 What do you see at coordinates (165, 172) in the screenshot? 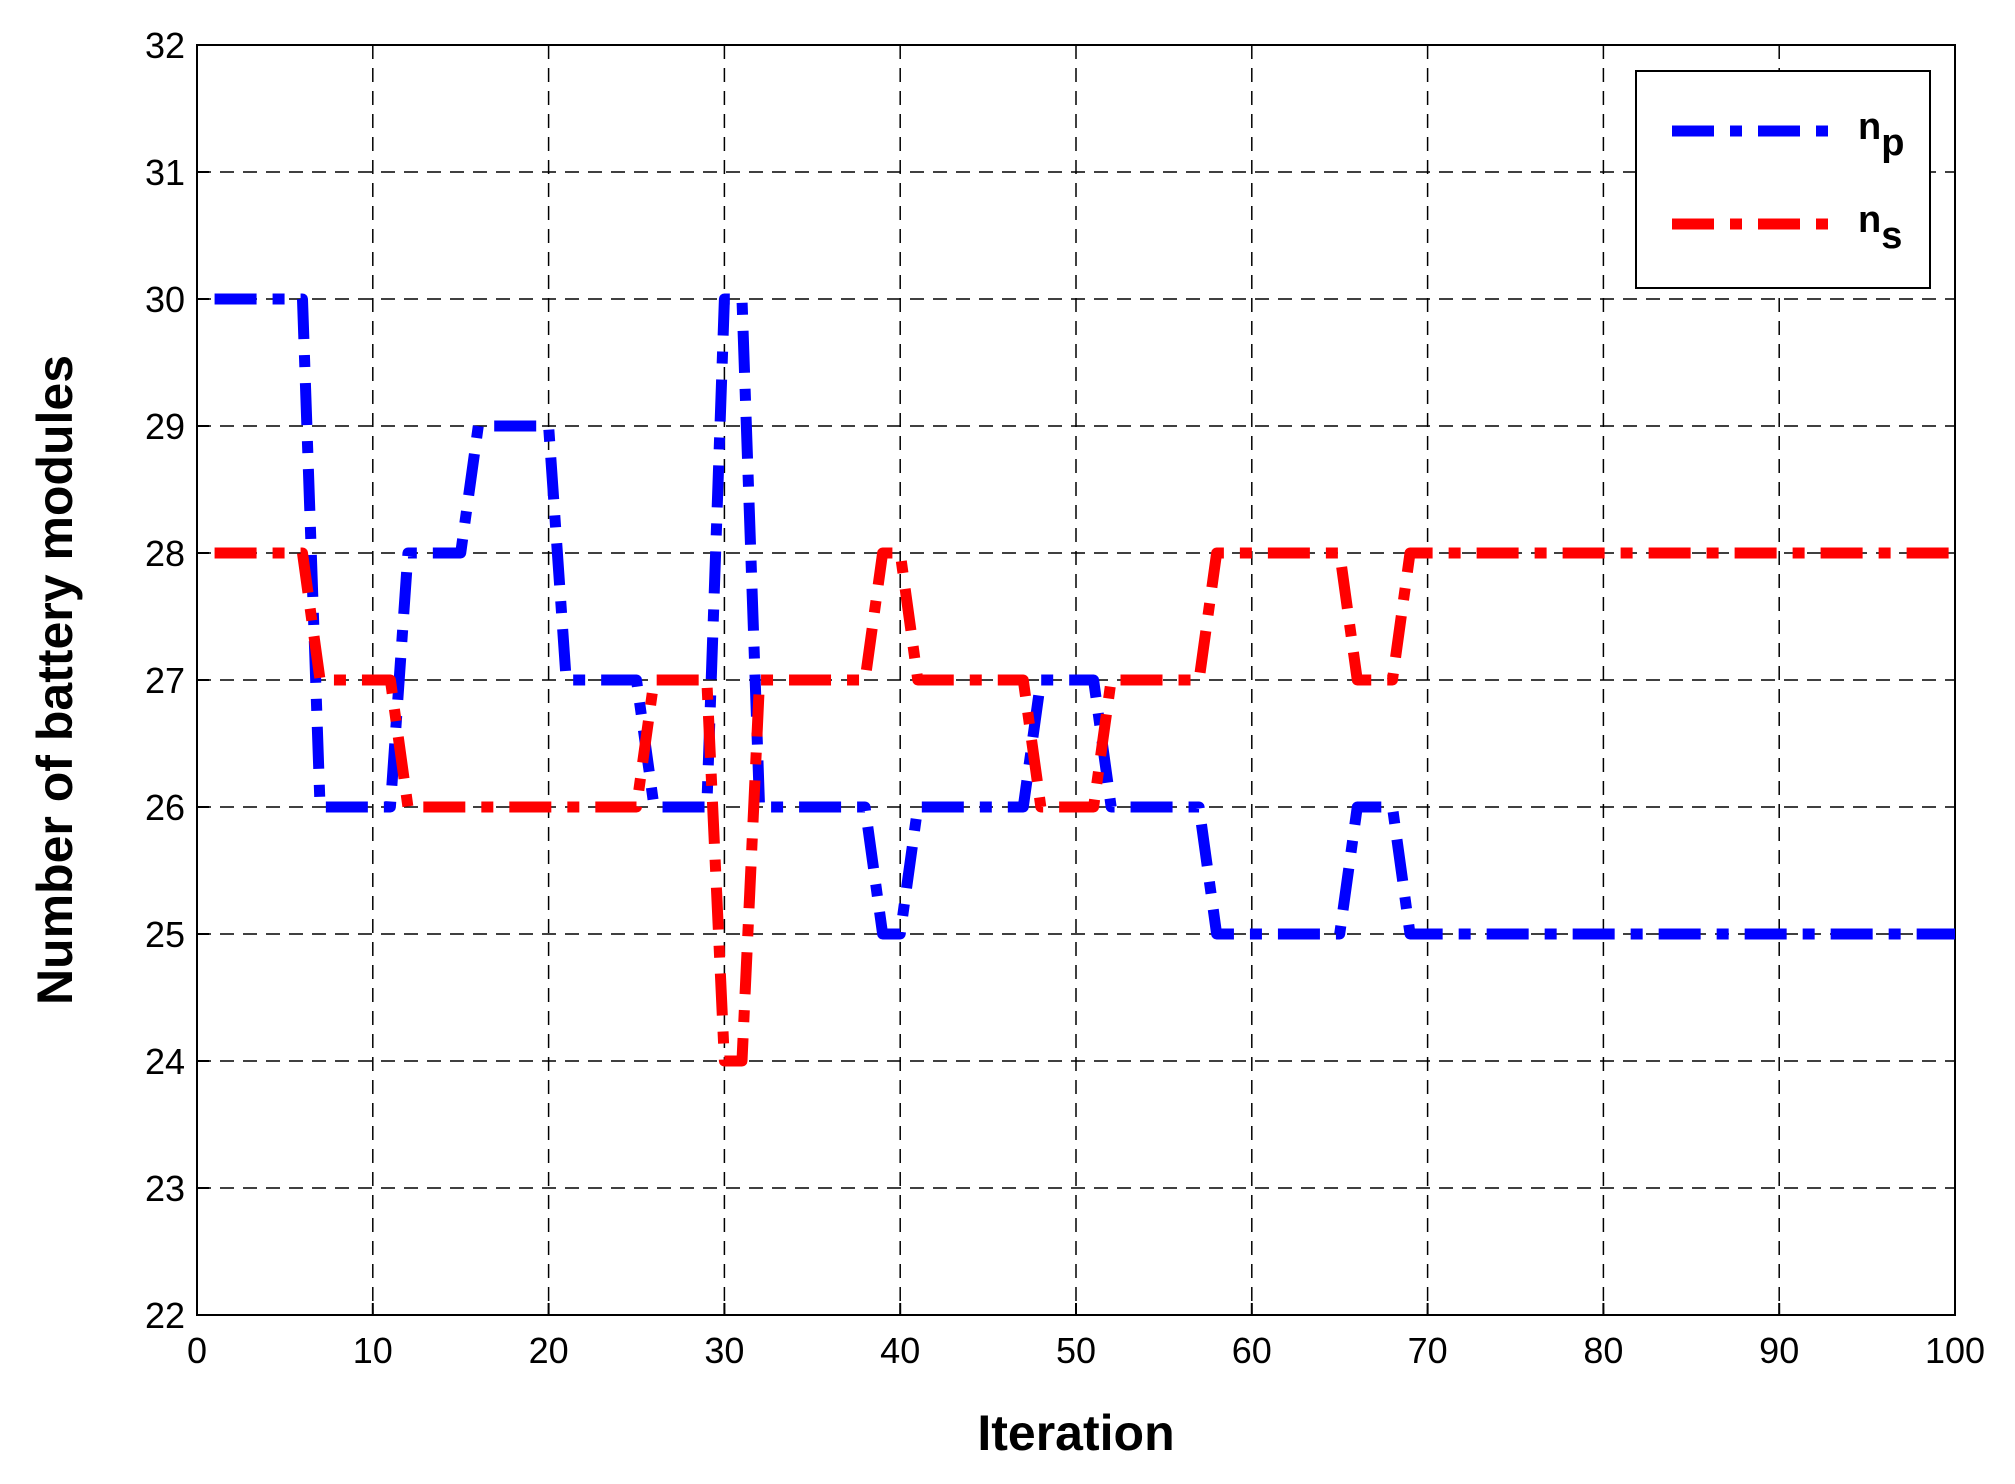
I see `y-tick-label: 31` at bounding box center [165, 172].